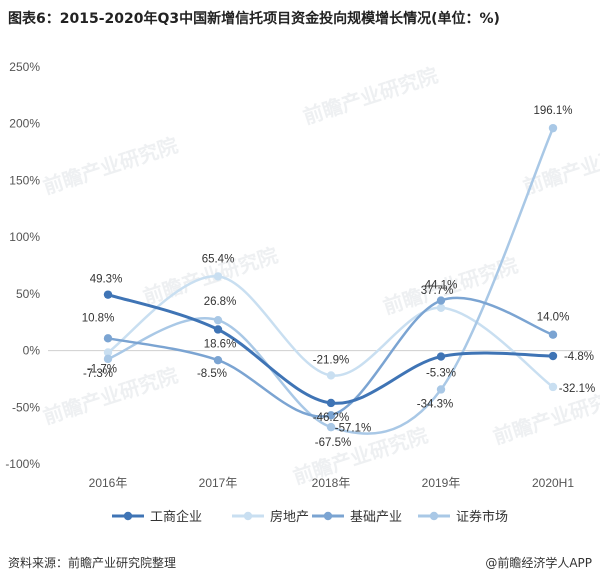 Image resolution: width=600 pixels, height=579 pixels. Describe the element at coordinates (24, 180) in the screenshot. I see `y-tick-label: 150%` at that location.